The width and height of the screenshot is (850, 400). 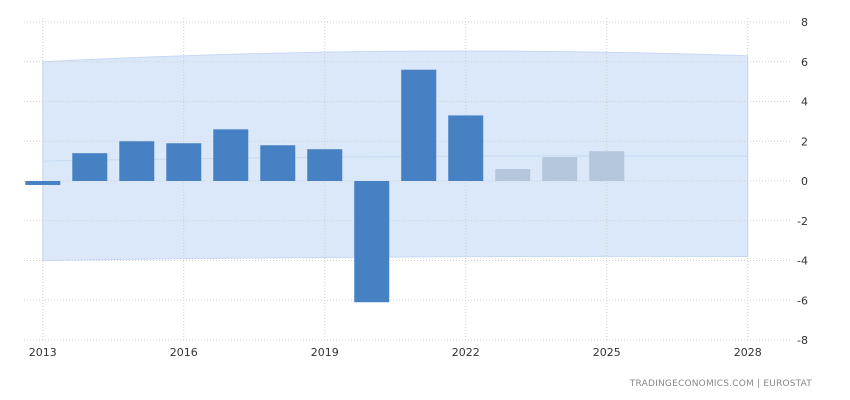 I want to click on x-tick-label: 2028, so click(x=748, y=352).